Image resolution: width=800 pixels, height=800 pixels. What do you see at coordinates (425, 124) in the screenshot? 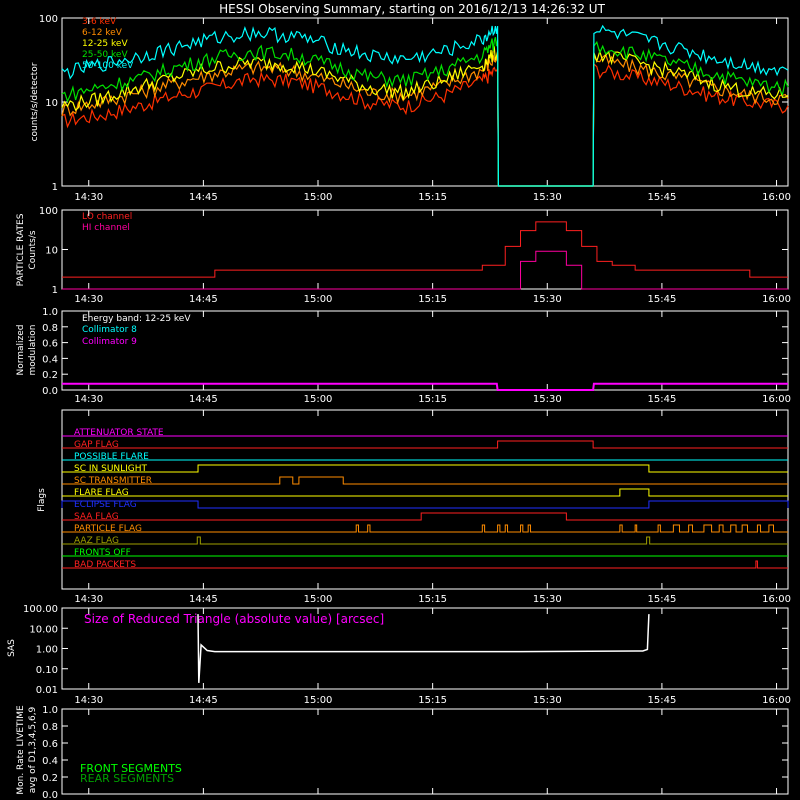
I see `counts-series-line` at bounding box center [425, 124].